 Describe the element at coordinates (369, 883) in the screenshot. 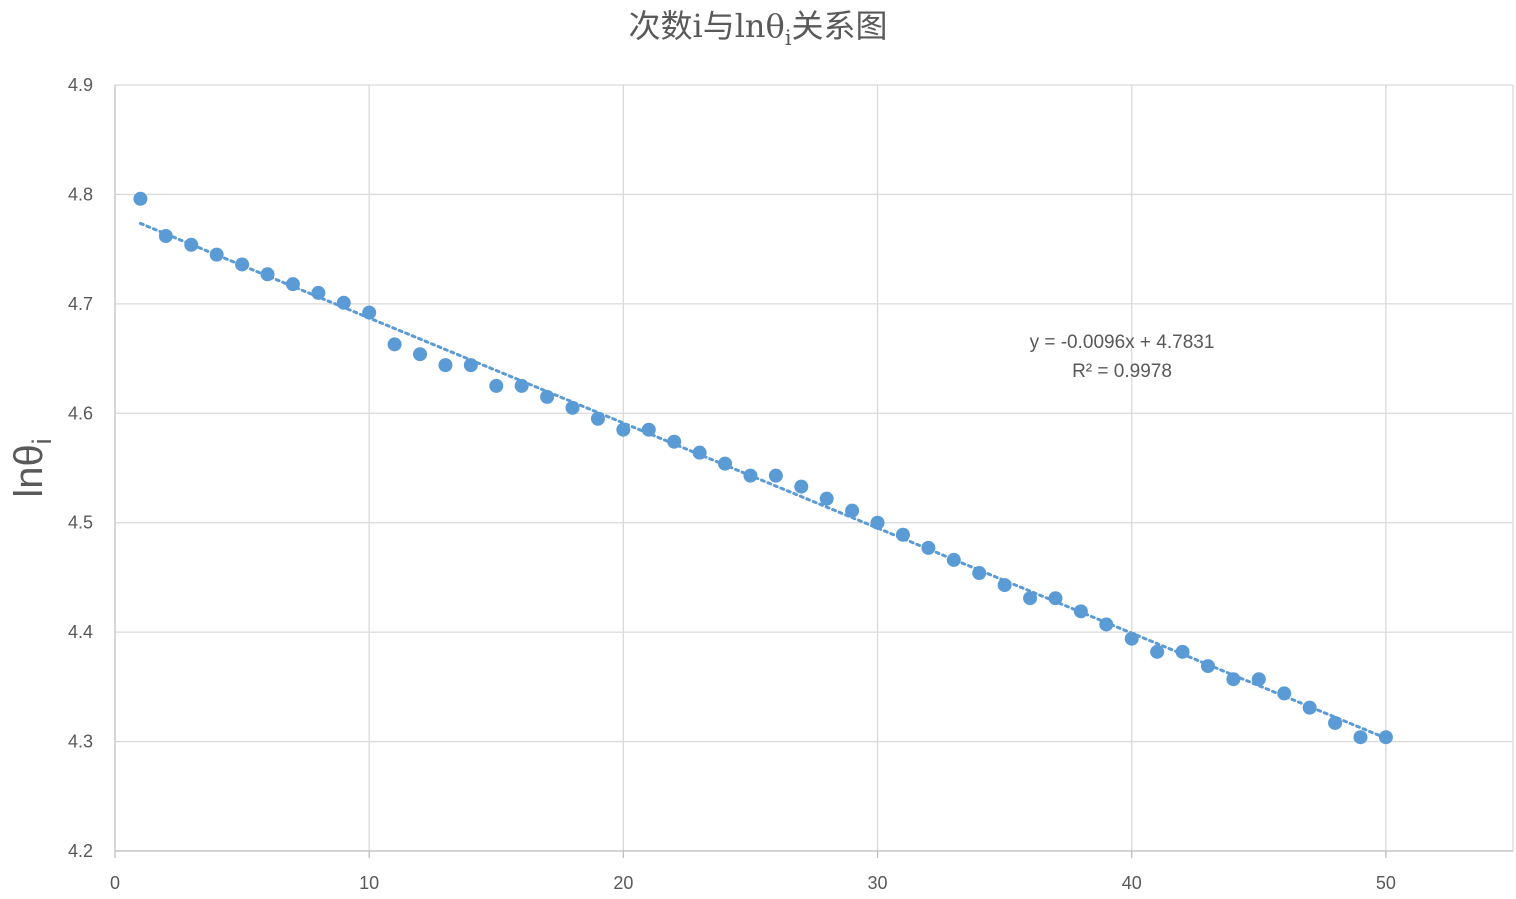

I see `x-tick-label: 10` at that location.